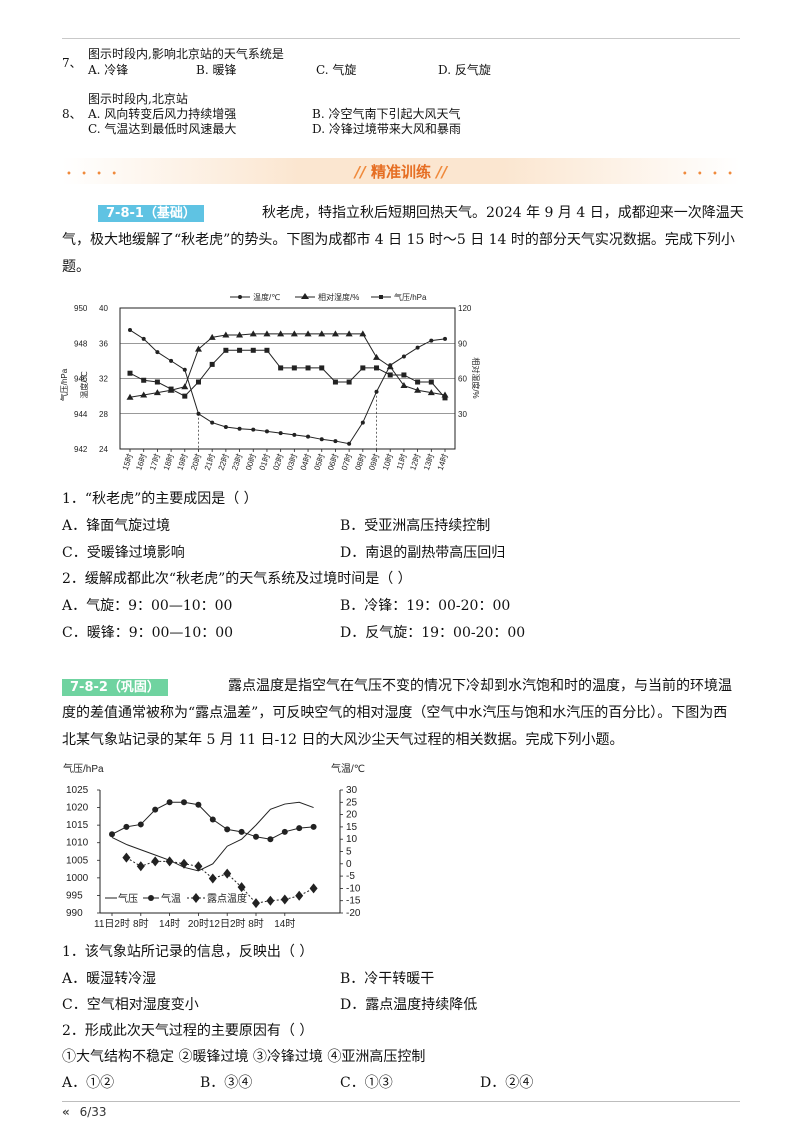 This screenshot has height=1132, width=800. Describe the element at coordinates (266, 297) in the screenshot. I see `chart1-legend-temp: 温度/℃` at that location.